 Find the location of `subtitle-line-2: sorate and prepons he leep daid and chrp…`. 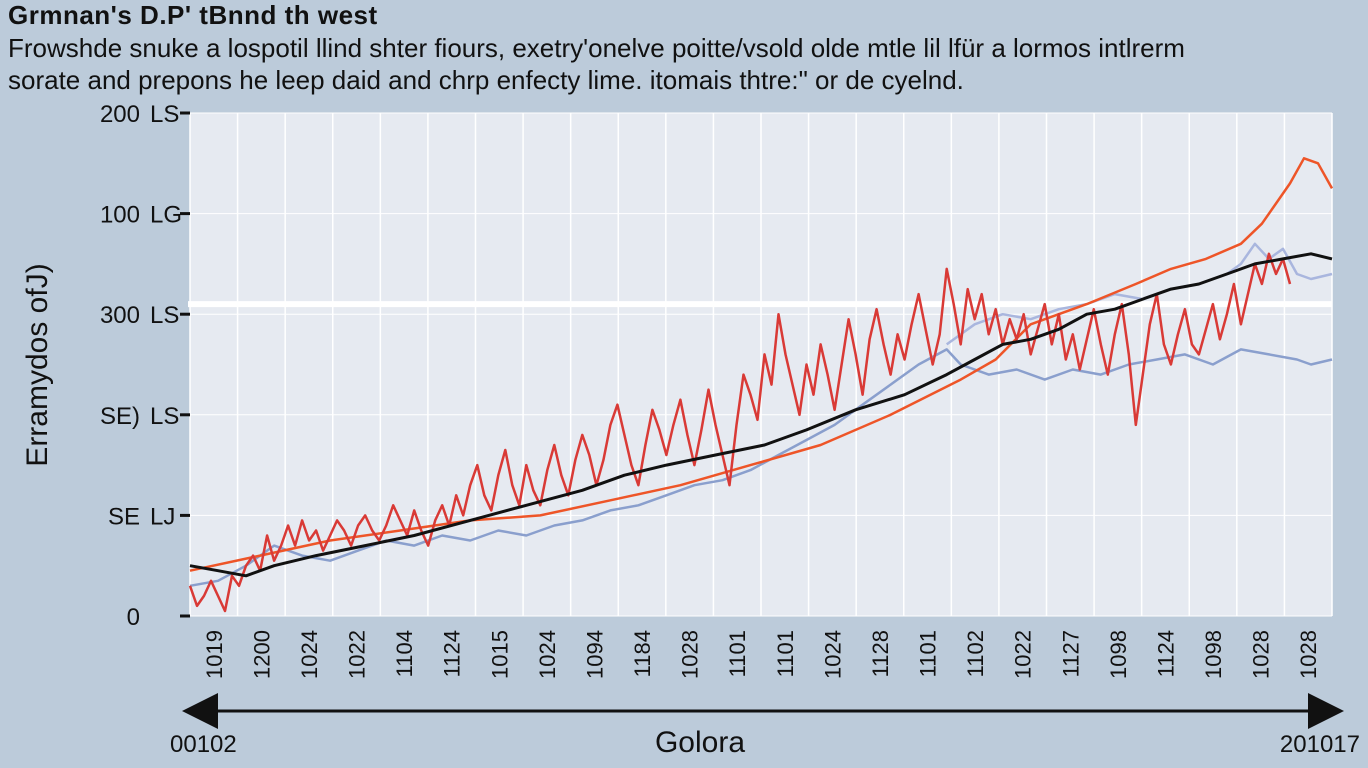

subtitle-line-2: sorate and prepons he leep daid and chrp… is located at coordinates (486, 80).